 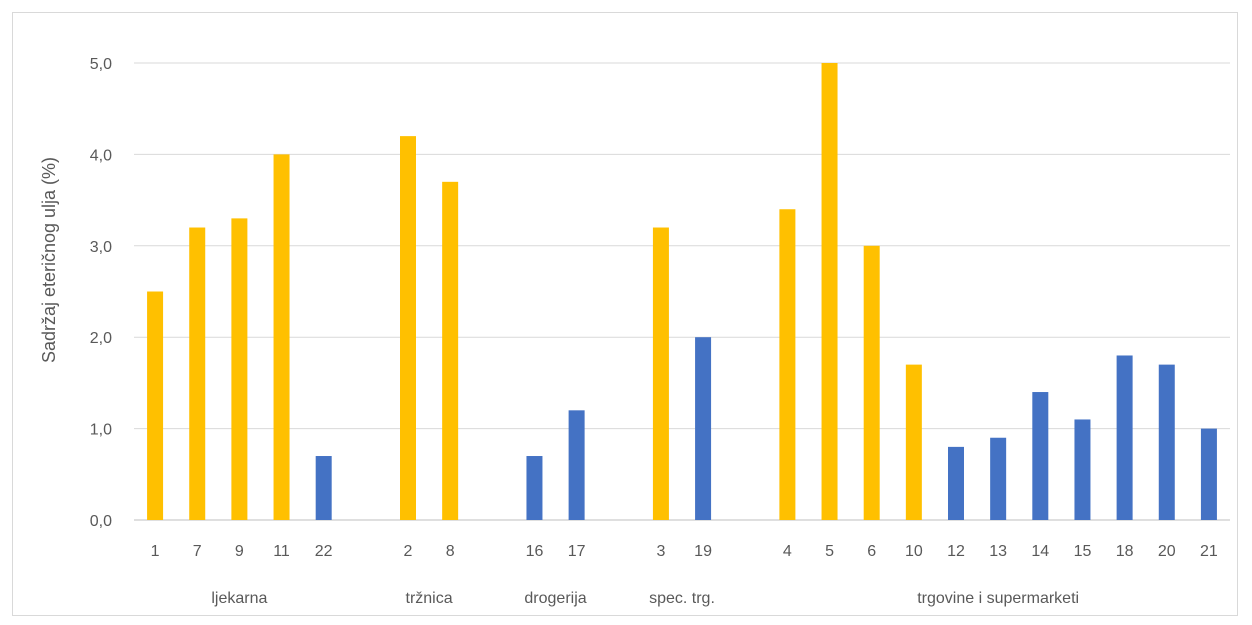 I want to click on group-label: spec. trg., so click(x=682, y=598).